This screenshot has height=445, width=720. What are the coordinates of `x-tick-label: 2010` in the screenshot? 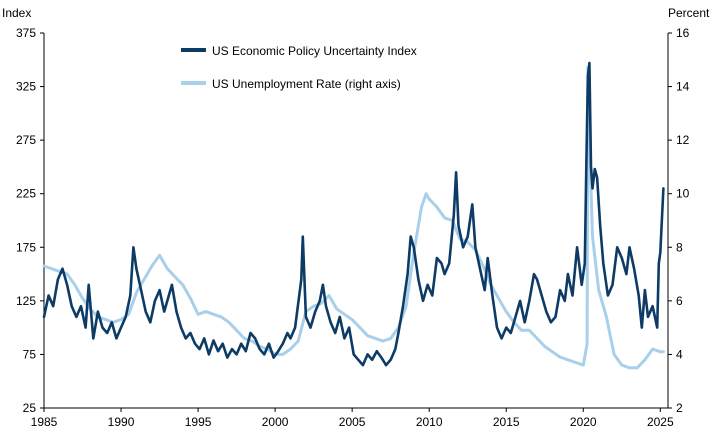 It's located at (429, 422).